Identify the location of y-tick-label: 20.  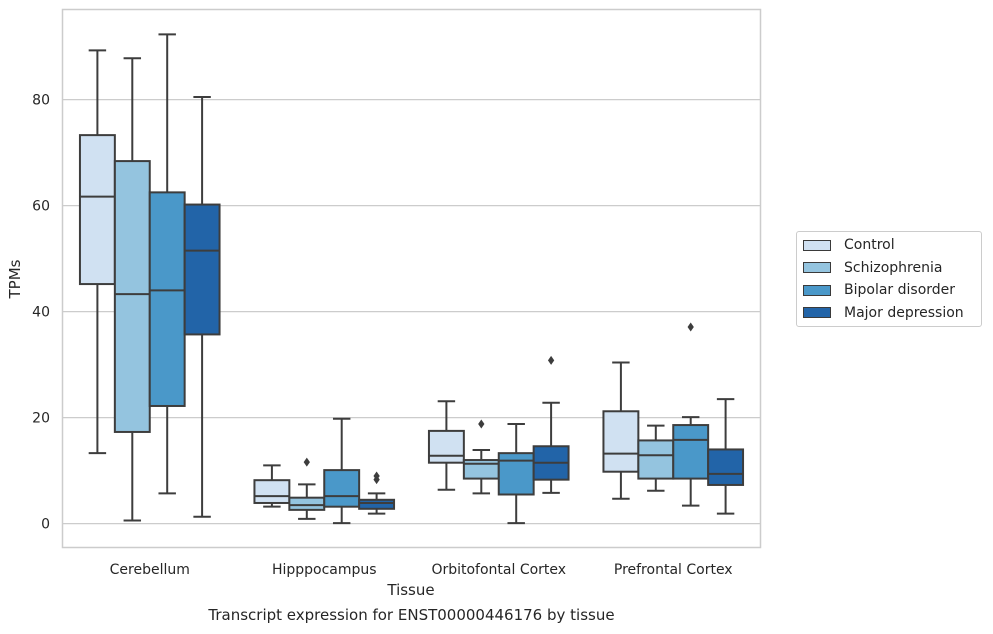
(41, 419).